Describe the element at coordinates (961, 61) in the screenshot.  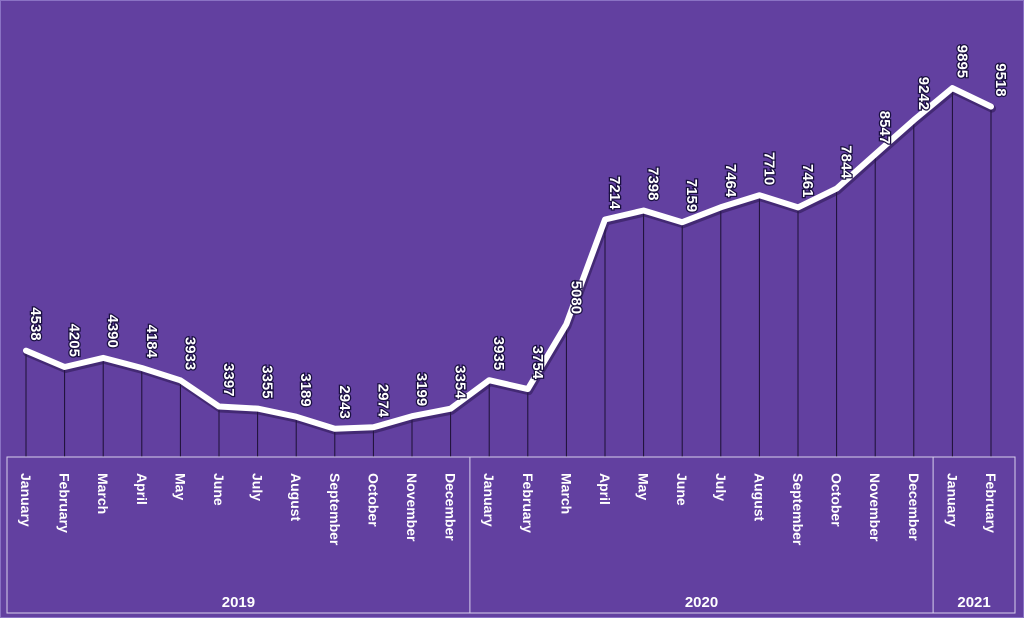
I see `data-label-24: 9895` at that location.